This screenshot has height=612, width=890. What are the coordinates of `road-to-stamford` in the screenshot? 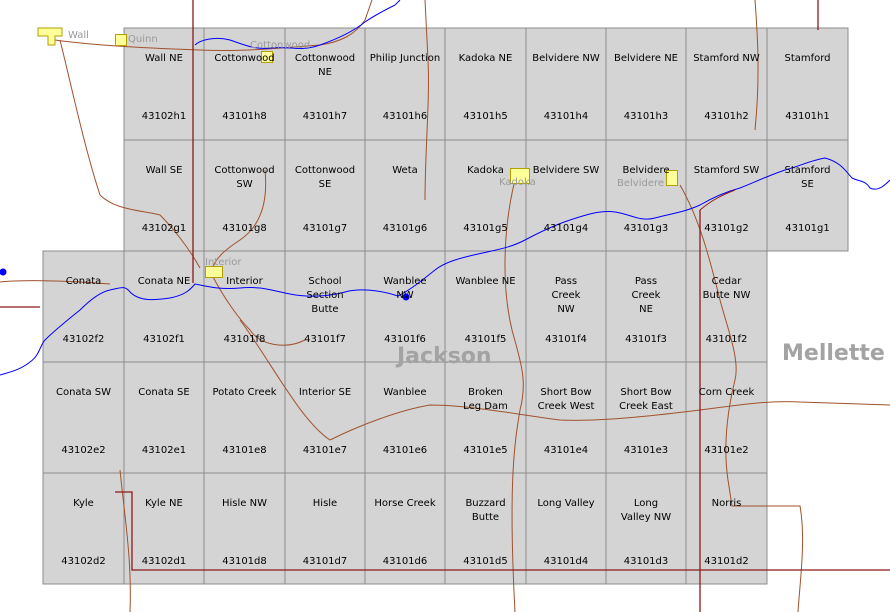 It's located at (756, 65).